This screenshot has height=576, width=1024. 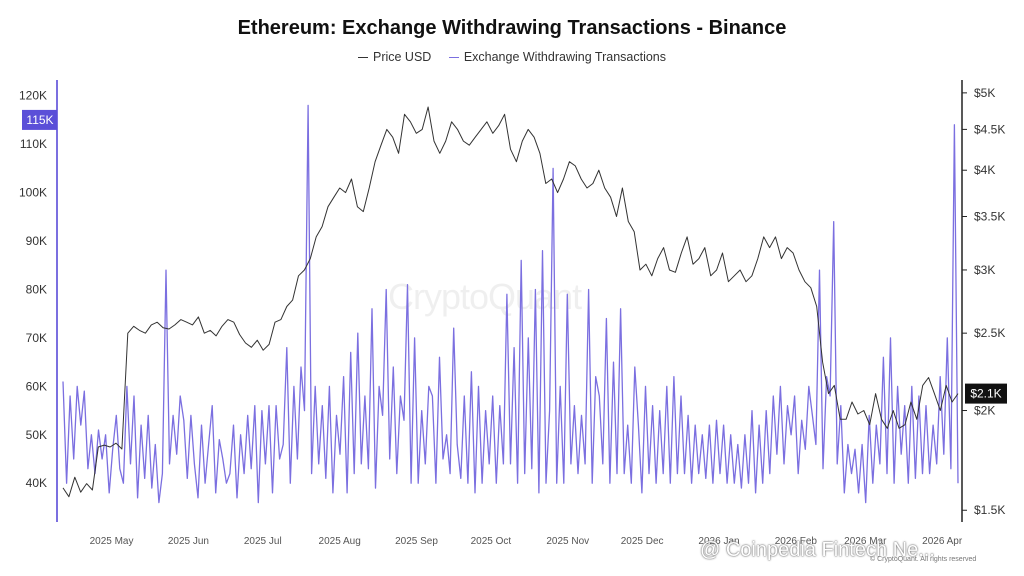 What do you see at coordinates (567, 541) in the screenshot?
I see `x-tick-label: 2025 Nov` at bounding box center [567, 541].